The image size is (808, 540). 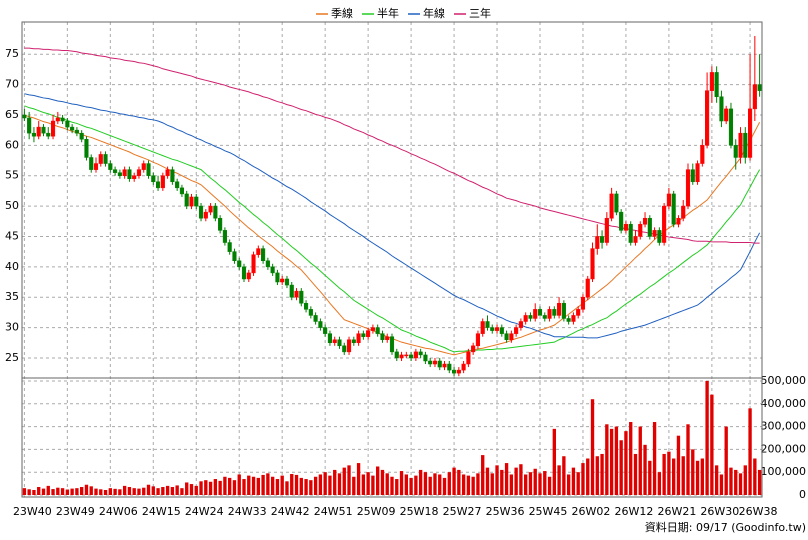 What do you see at coordinates (758, 511) in the screenshot?
I see `x-tick-label: 26W38` at bounding box center [758, 511].